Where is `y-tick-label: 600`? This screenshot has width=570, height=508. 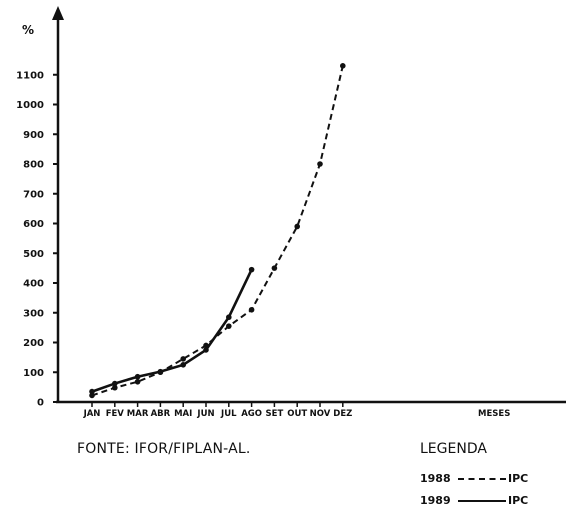 y-tick-label: 600 is located at coordinates (33, 224).